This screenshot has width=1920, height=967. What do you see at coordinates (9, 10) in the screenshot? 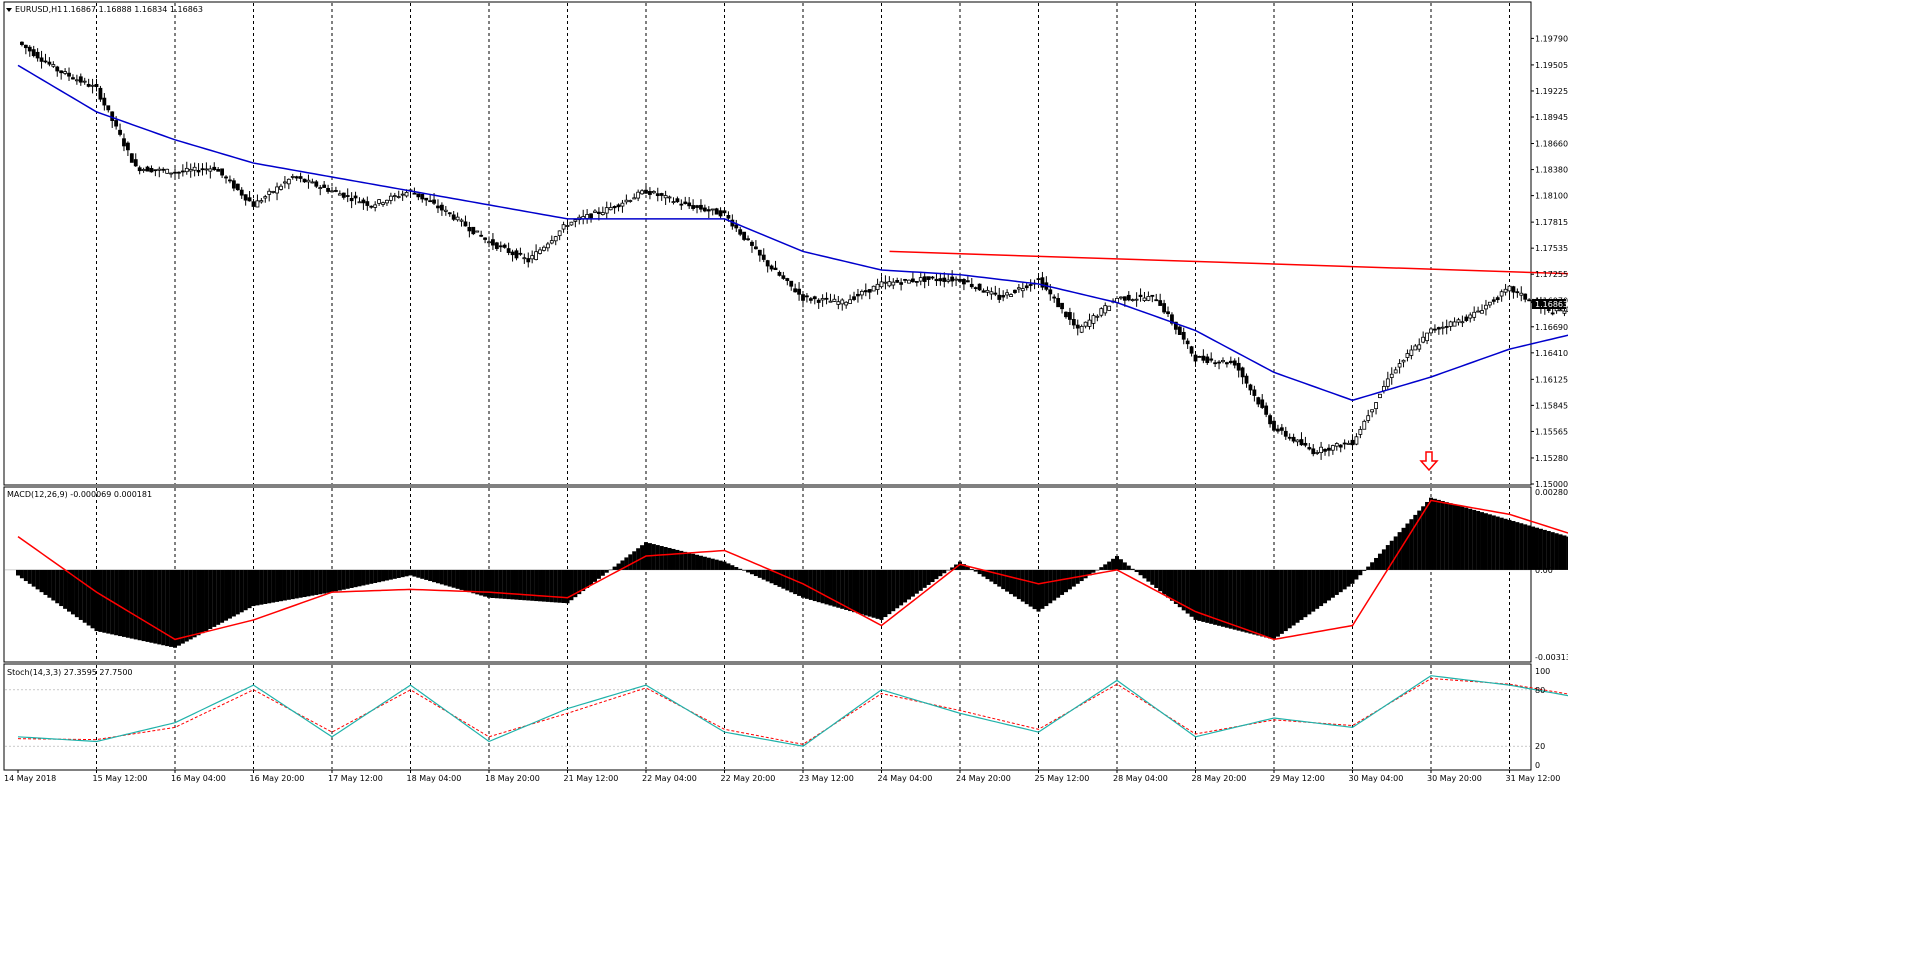
I see `dropdown-triangle-icon` at bounding box center [9, 10].